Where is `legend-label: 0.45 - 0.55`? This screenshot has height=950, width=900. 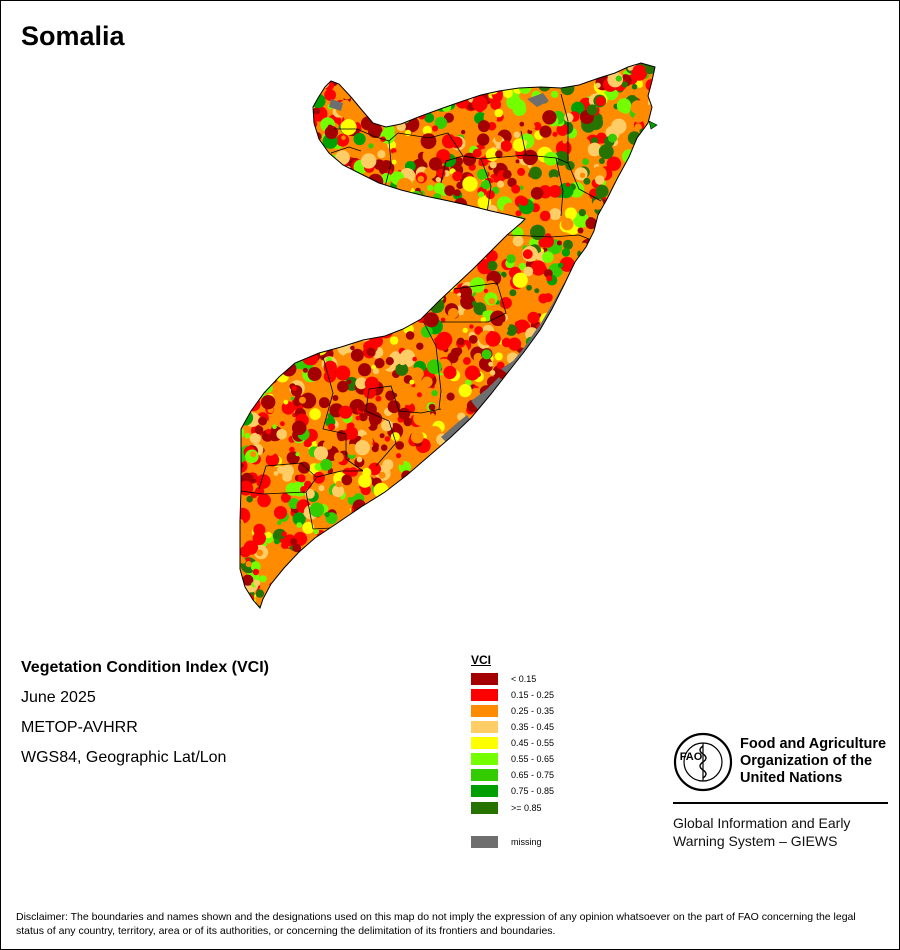
legend-label: 0.45 - 0.55 is located at coordinates (533, 743).